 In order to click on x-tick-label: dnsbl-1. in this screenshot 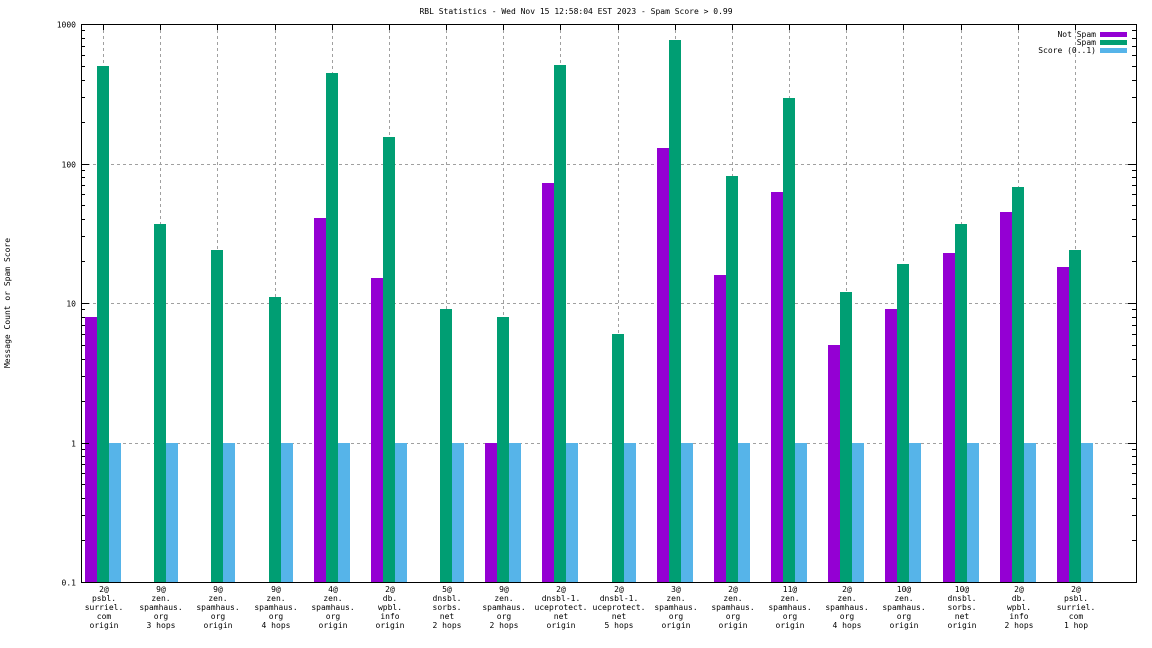, I will do `click(561, 598)`.